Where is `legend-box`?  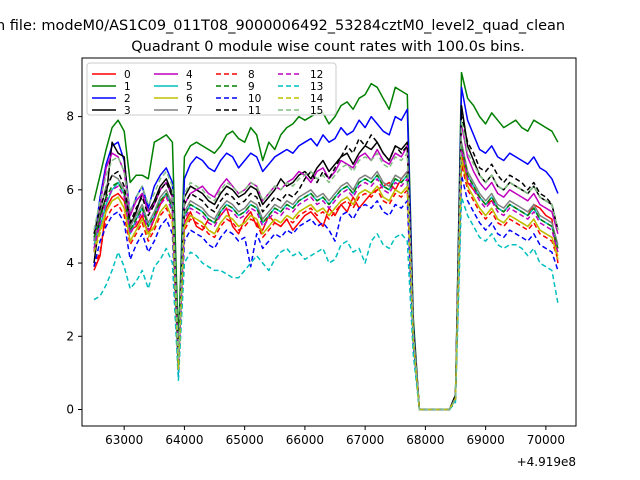
legend-box is located at coordinates (211, 89).